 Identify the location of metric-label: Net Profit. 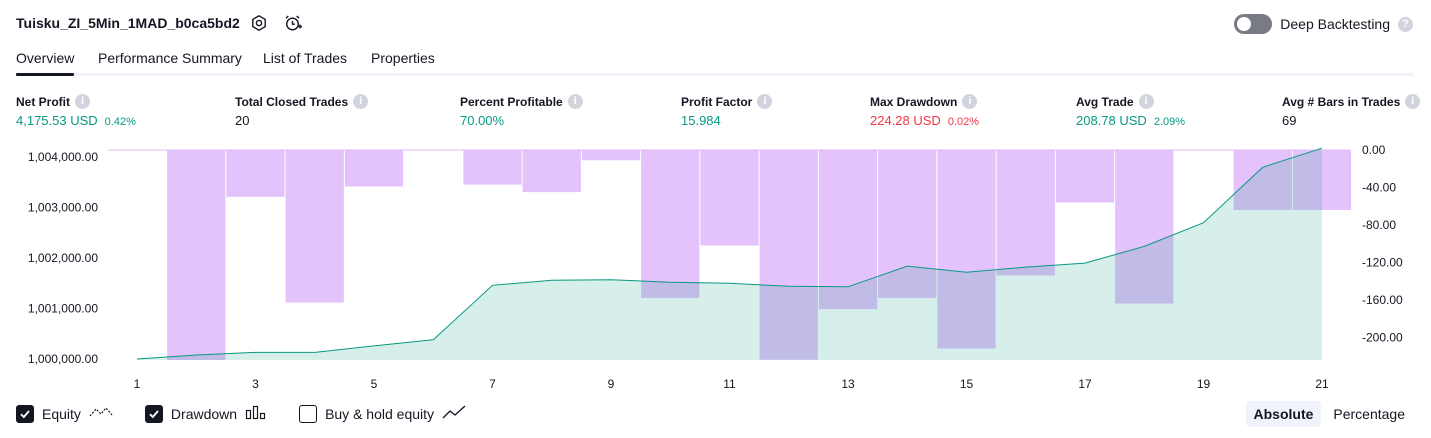
(43, 101).